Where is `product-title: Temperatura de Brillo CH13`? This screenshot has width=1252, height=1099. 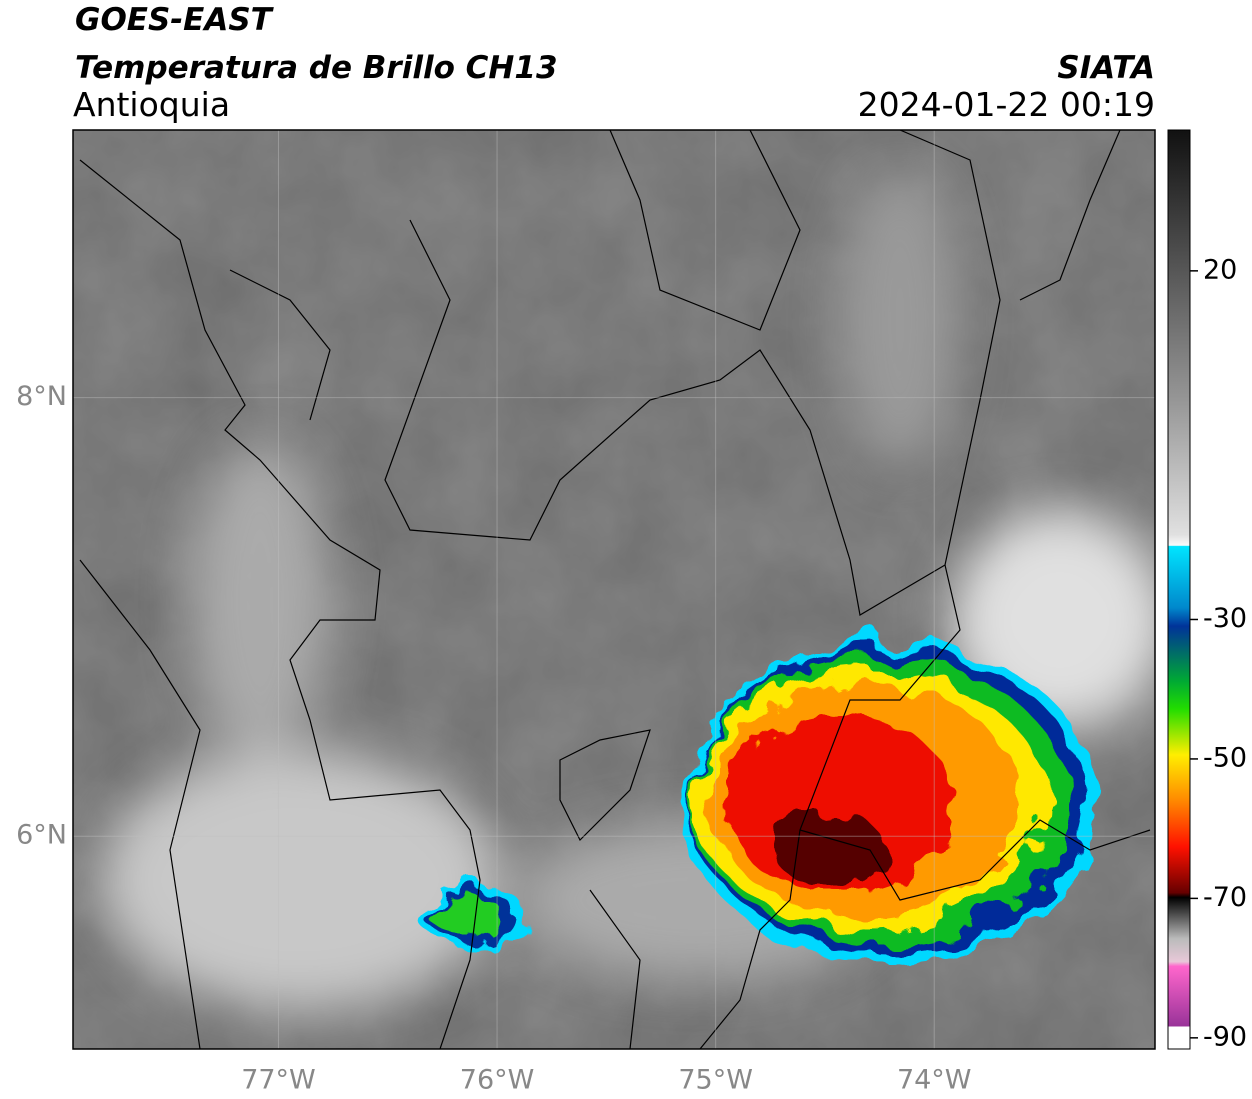
product-title: Temperatura de Brillo CH13 is located at coordinates (316, 68).